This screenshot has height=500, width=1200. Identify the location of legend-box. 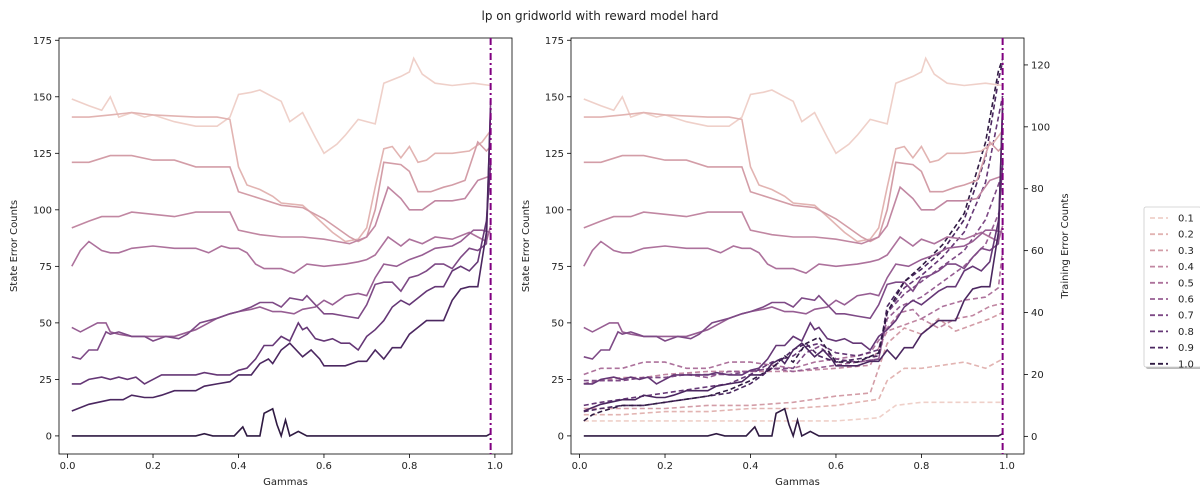
(1171, 287).